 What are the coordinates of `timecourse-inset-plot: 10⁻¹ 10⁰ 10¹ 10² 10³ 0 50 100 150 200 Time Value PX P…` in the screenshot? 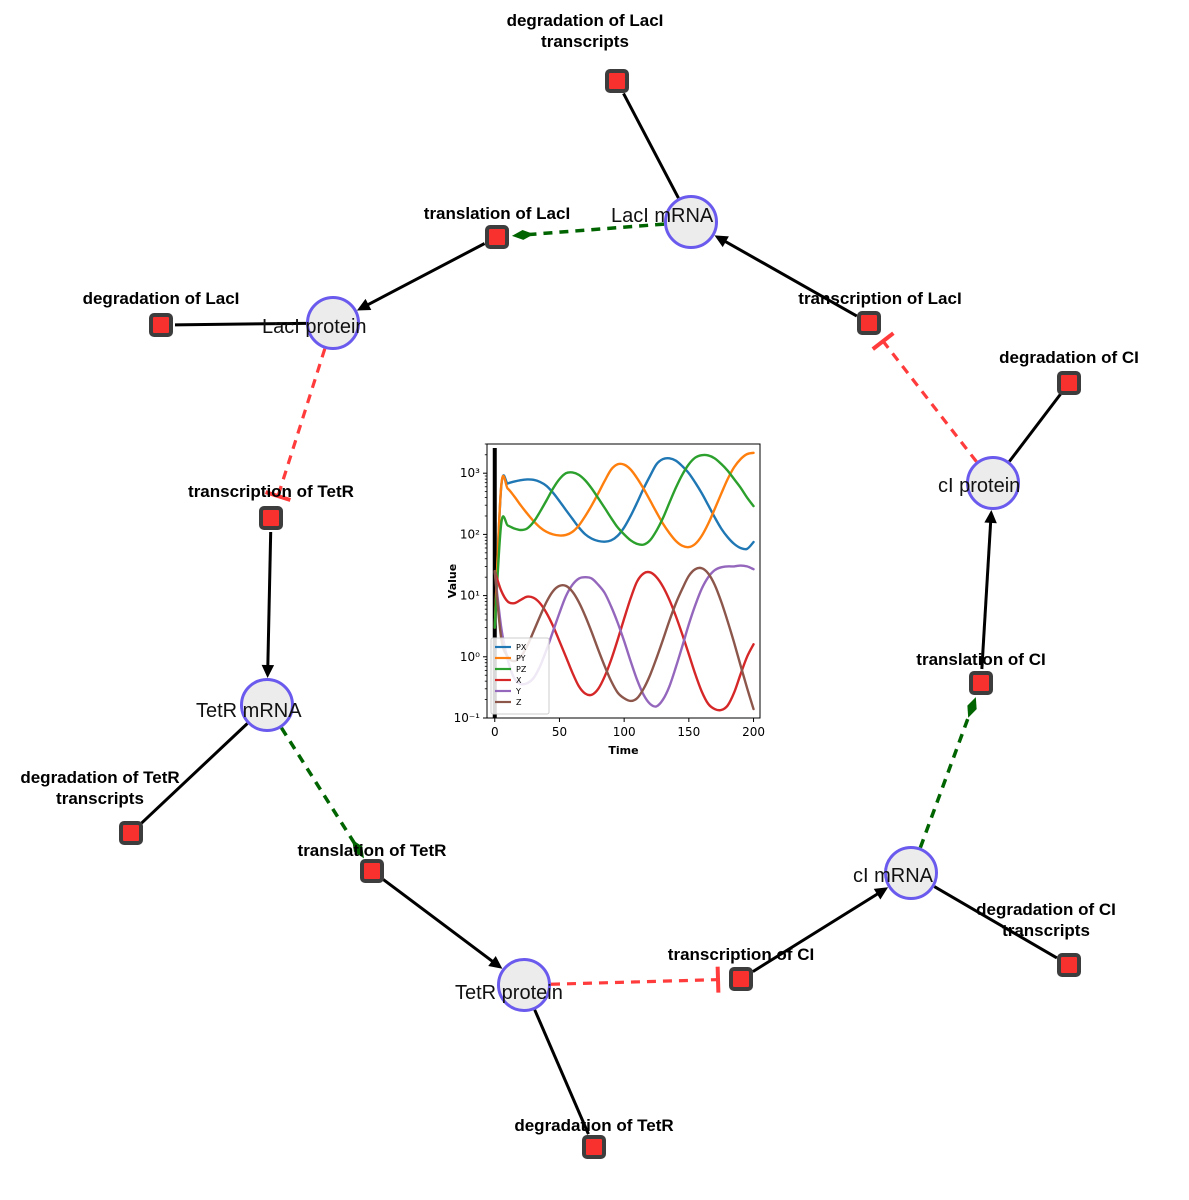 It's located at (605, 593).